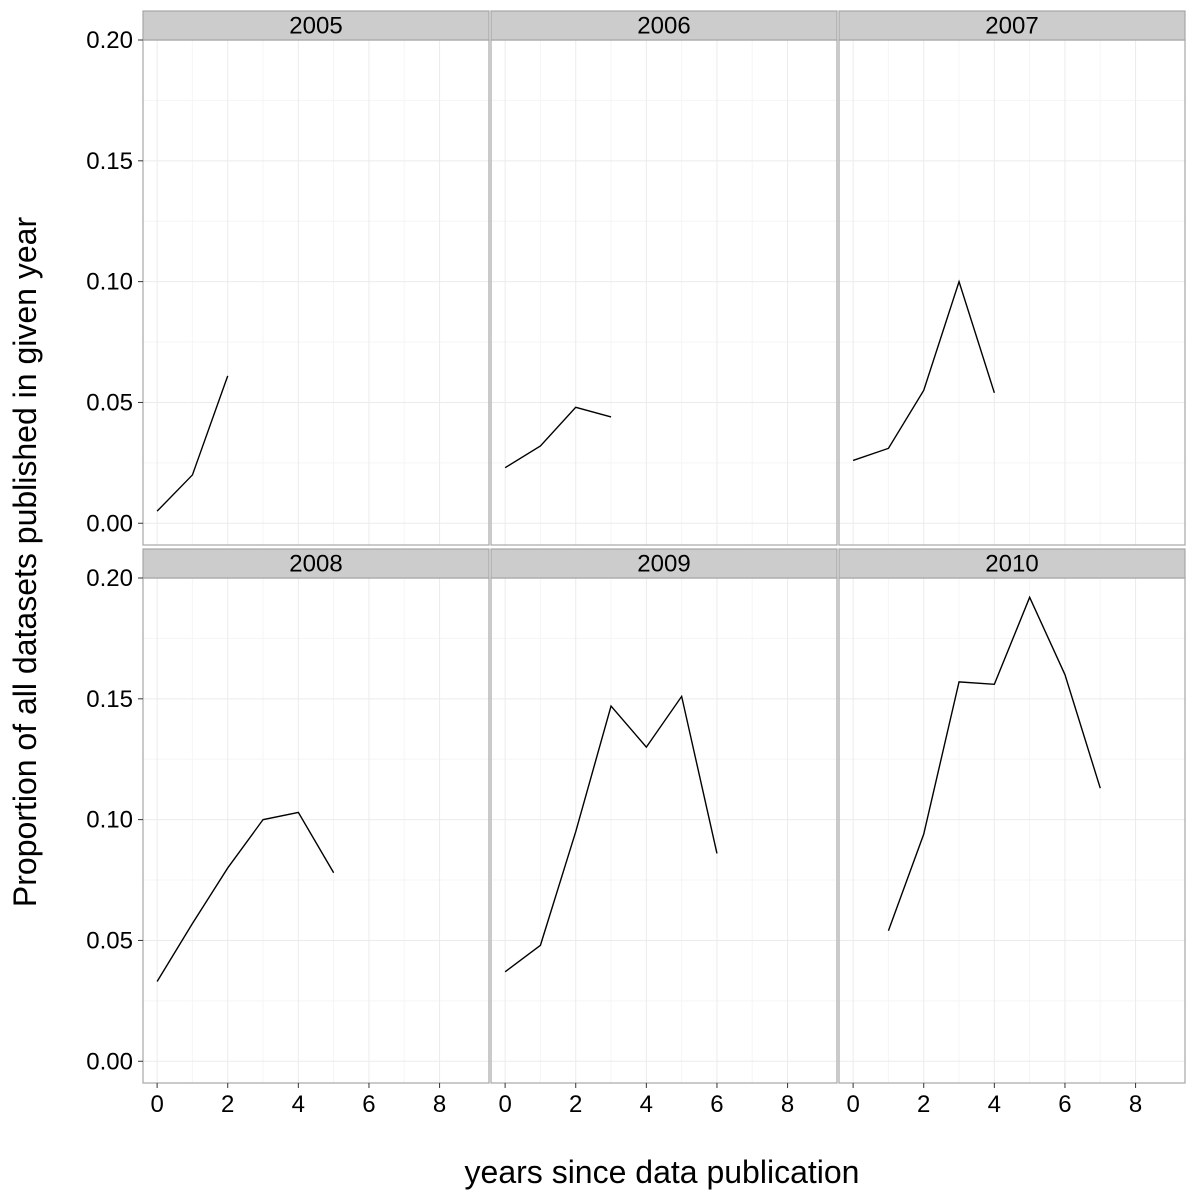 The height and width of the screenshot is (1200, 1193). Describe the element at coordinates (662, 1172) in the screenshot. I see `x-axis-title: years since data publication` at that location.